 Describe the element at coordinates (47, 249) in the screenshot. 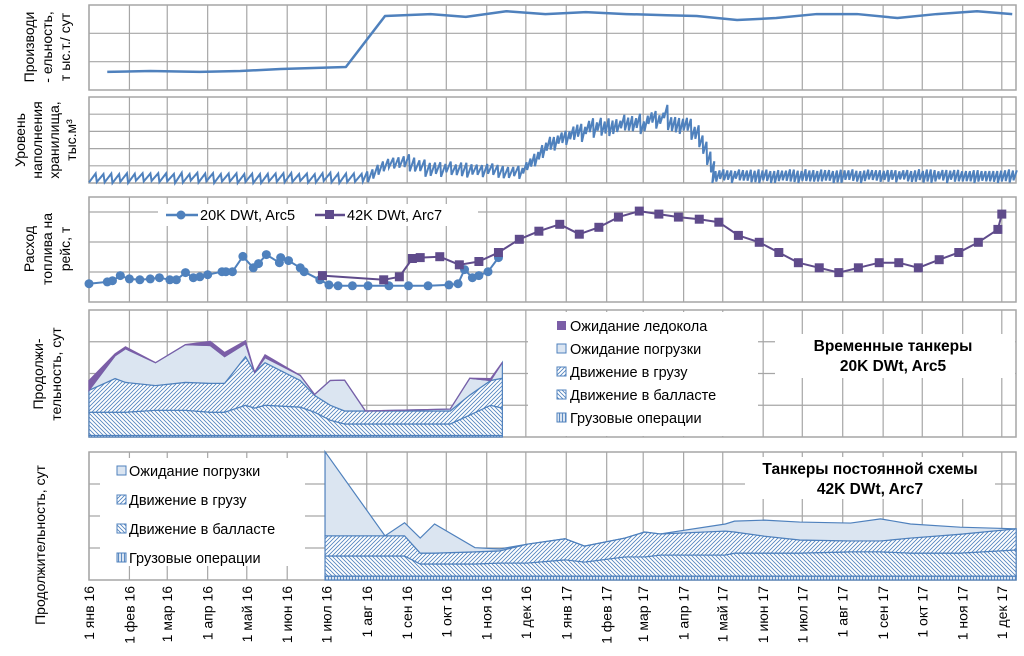

I see `y-label-line: топлива на` at that location.